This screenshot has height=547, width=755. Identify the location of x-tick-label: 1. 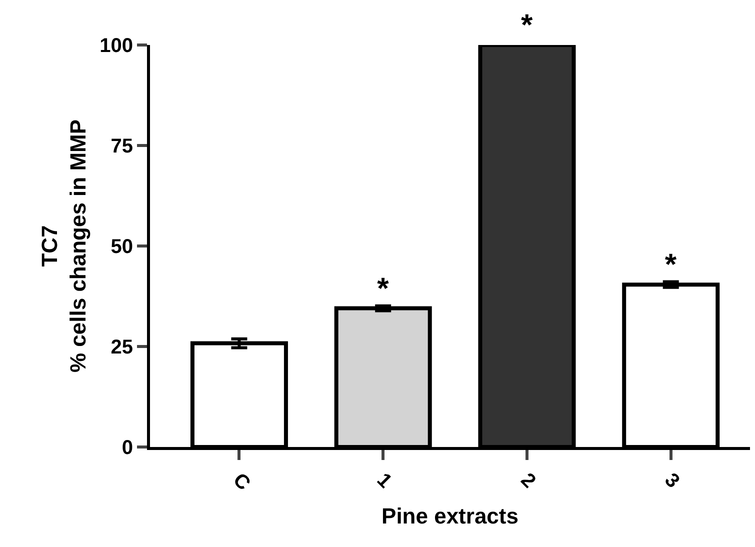
(384, 480).